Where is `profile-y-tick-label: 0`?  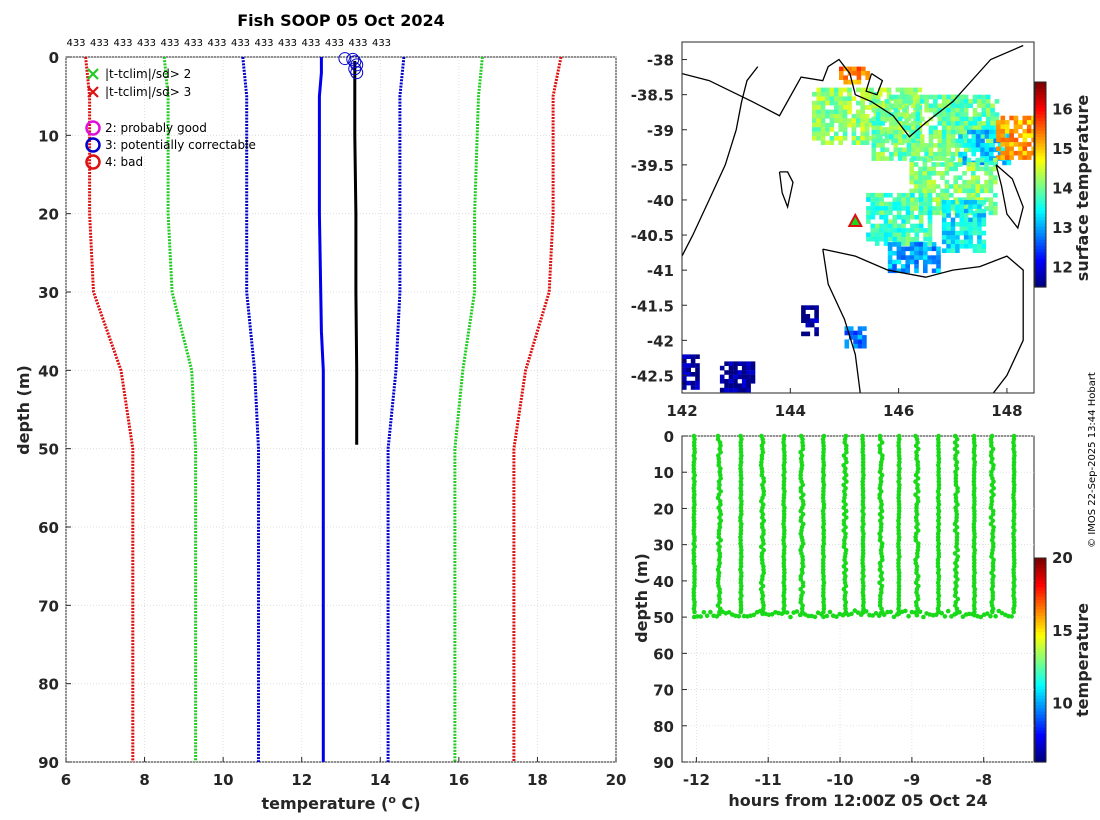 profile-y-tick-label: 0 is located at coordinates (54, 58).